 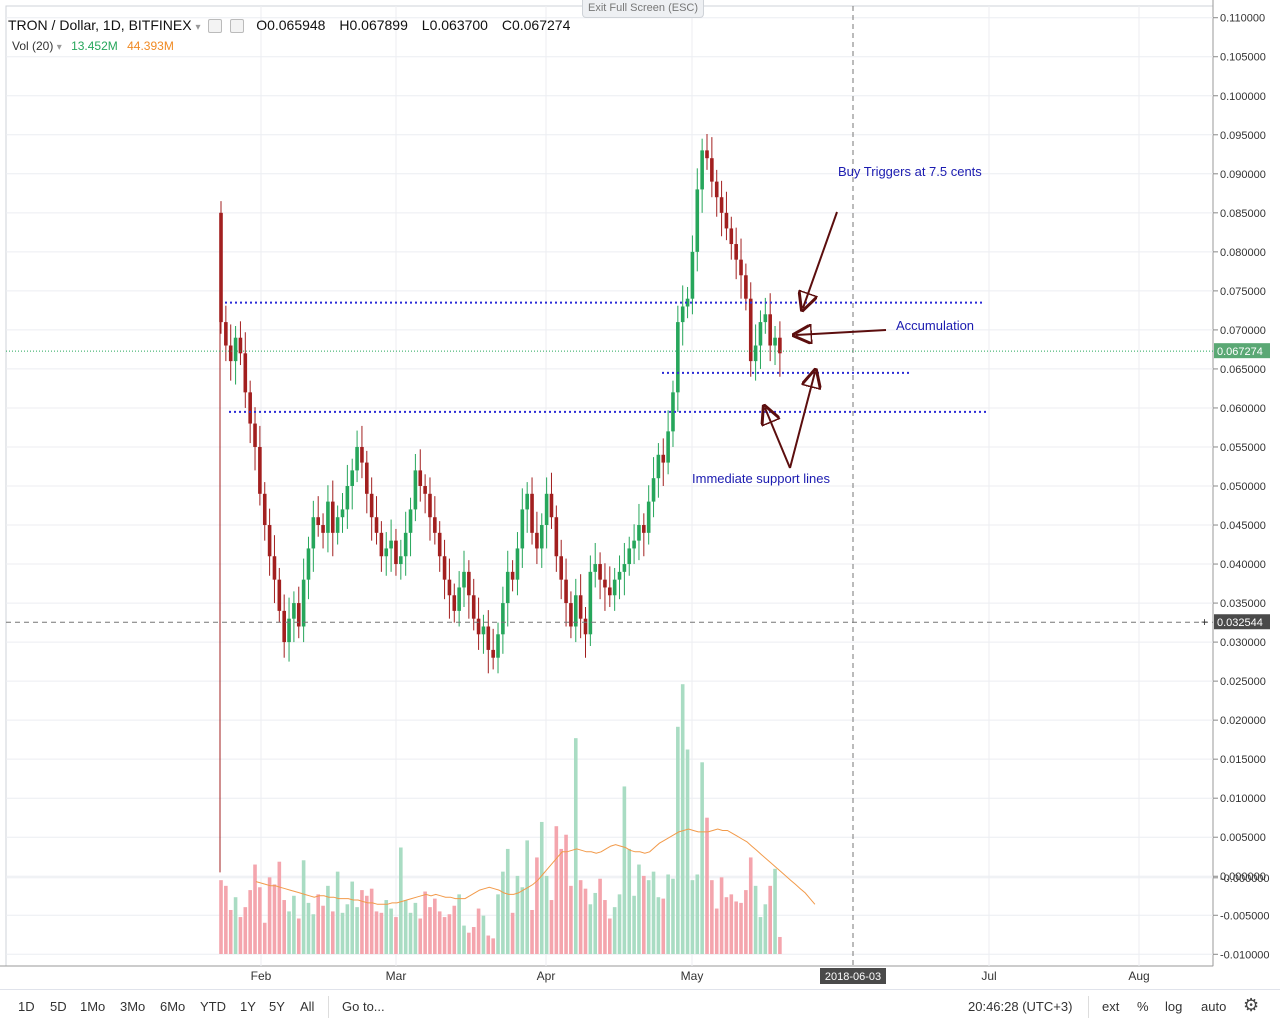 What do you see at coordinates (910, 171) in the screenshot?
I see `annotation-buy-triggers: Buy Triggers at 7.5 cents` at bounding box center [910, 171].